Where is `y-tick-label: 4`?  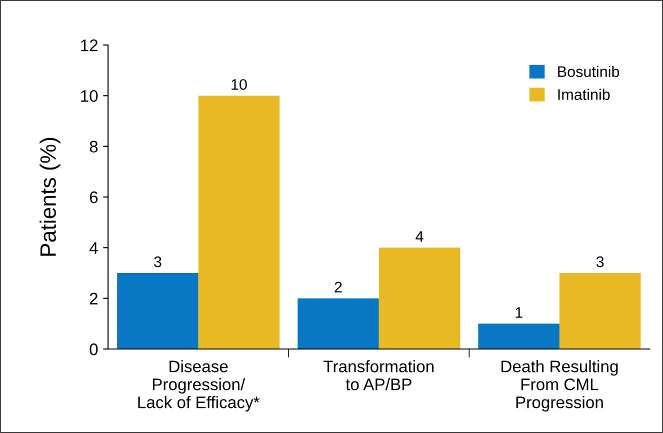 y-tick-label: 4 is located at coordinates (93, 248).